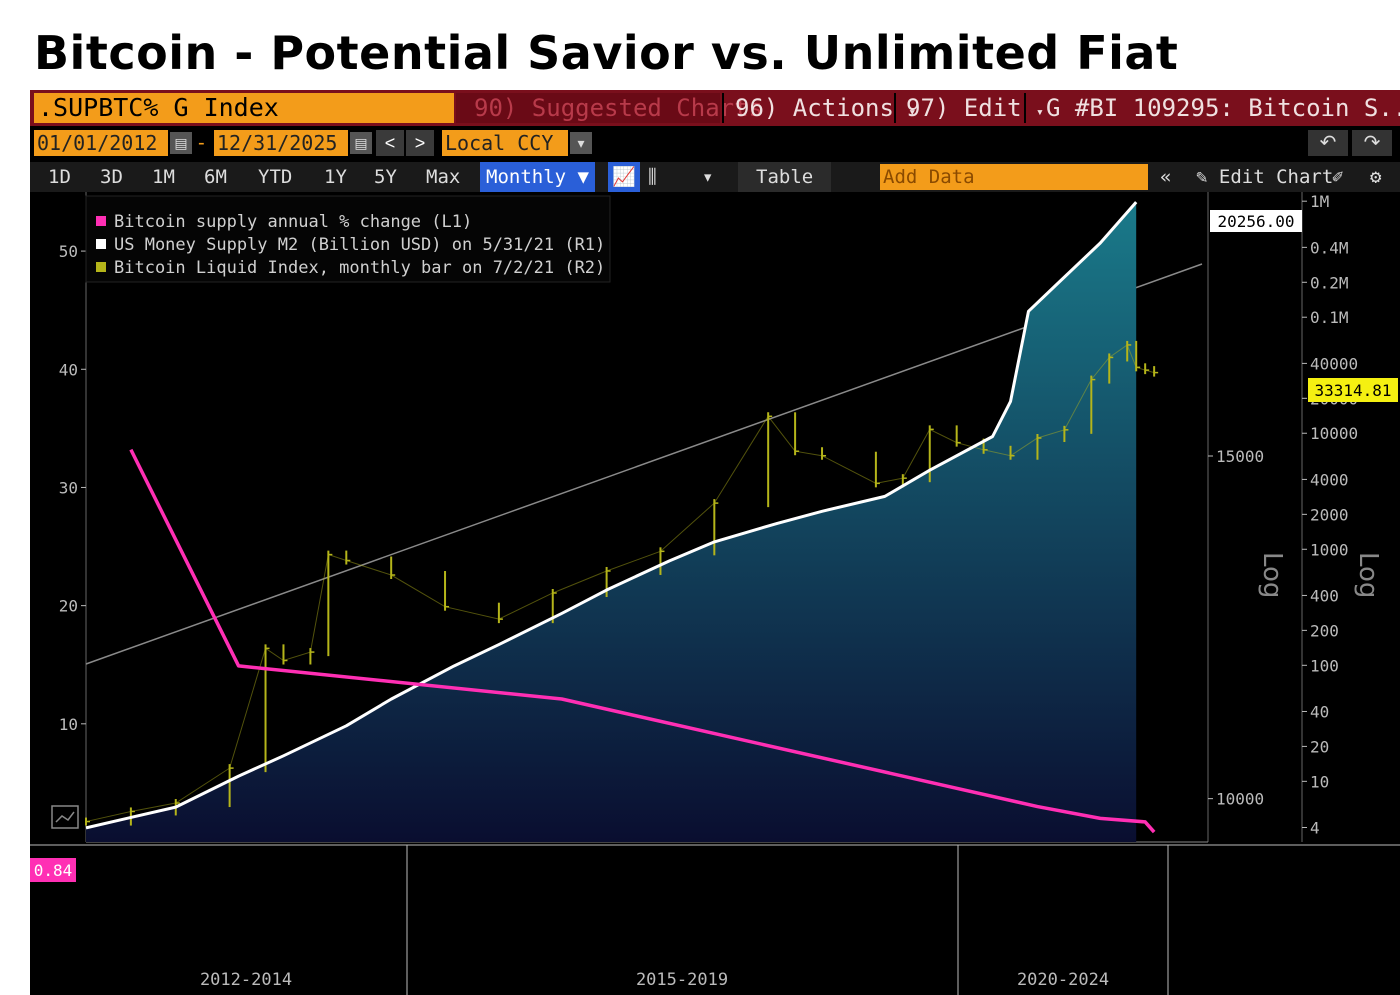 Image resolution: width=1400 pixels, height=995 pixels. I want to click on r2-tick-label: 200, so click(1324, 630).